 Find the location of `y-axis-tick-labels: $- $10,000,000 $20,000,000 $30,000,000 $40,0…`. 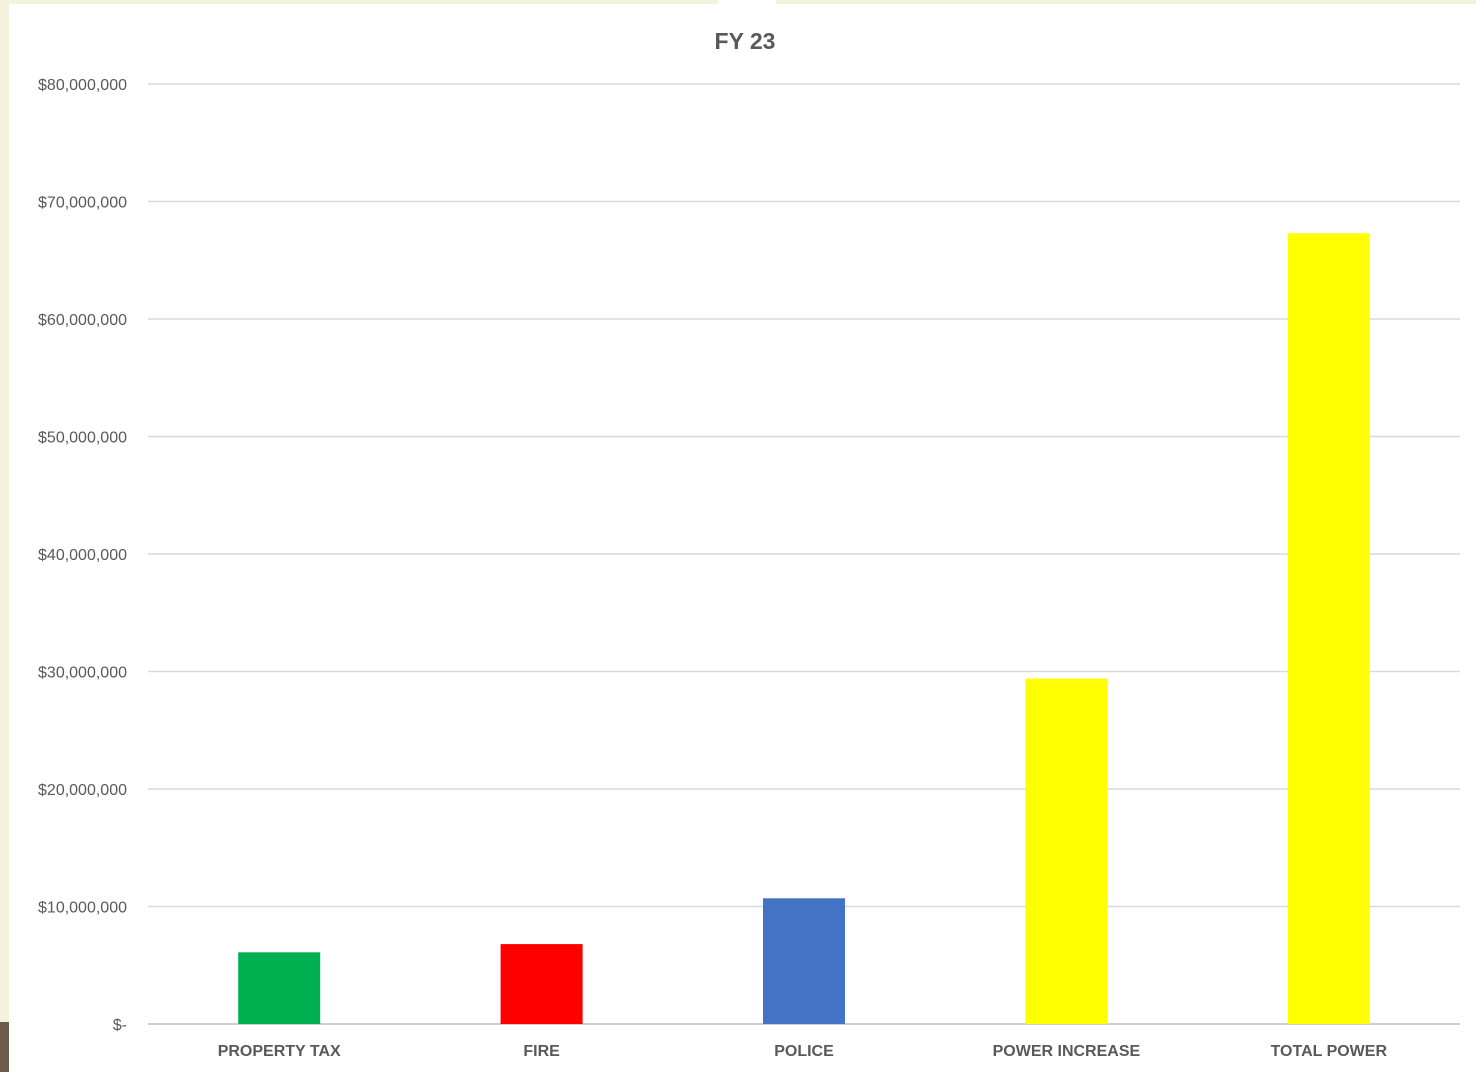

y-axis-tick-labels: $- $10,000,000 $20,000,000 $30,000,000 $40,0… is located at coordinates (82, 555).